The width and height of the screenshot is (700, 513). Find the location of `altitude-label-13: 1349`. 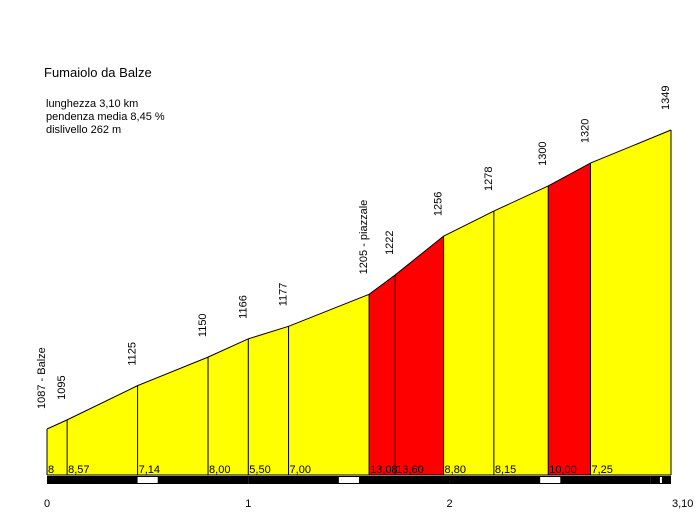

altitude-label-13: 1349 is located at coordinates (666, 98).